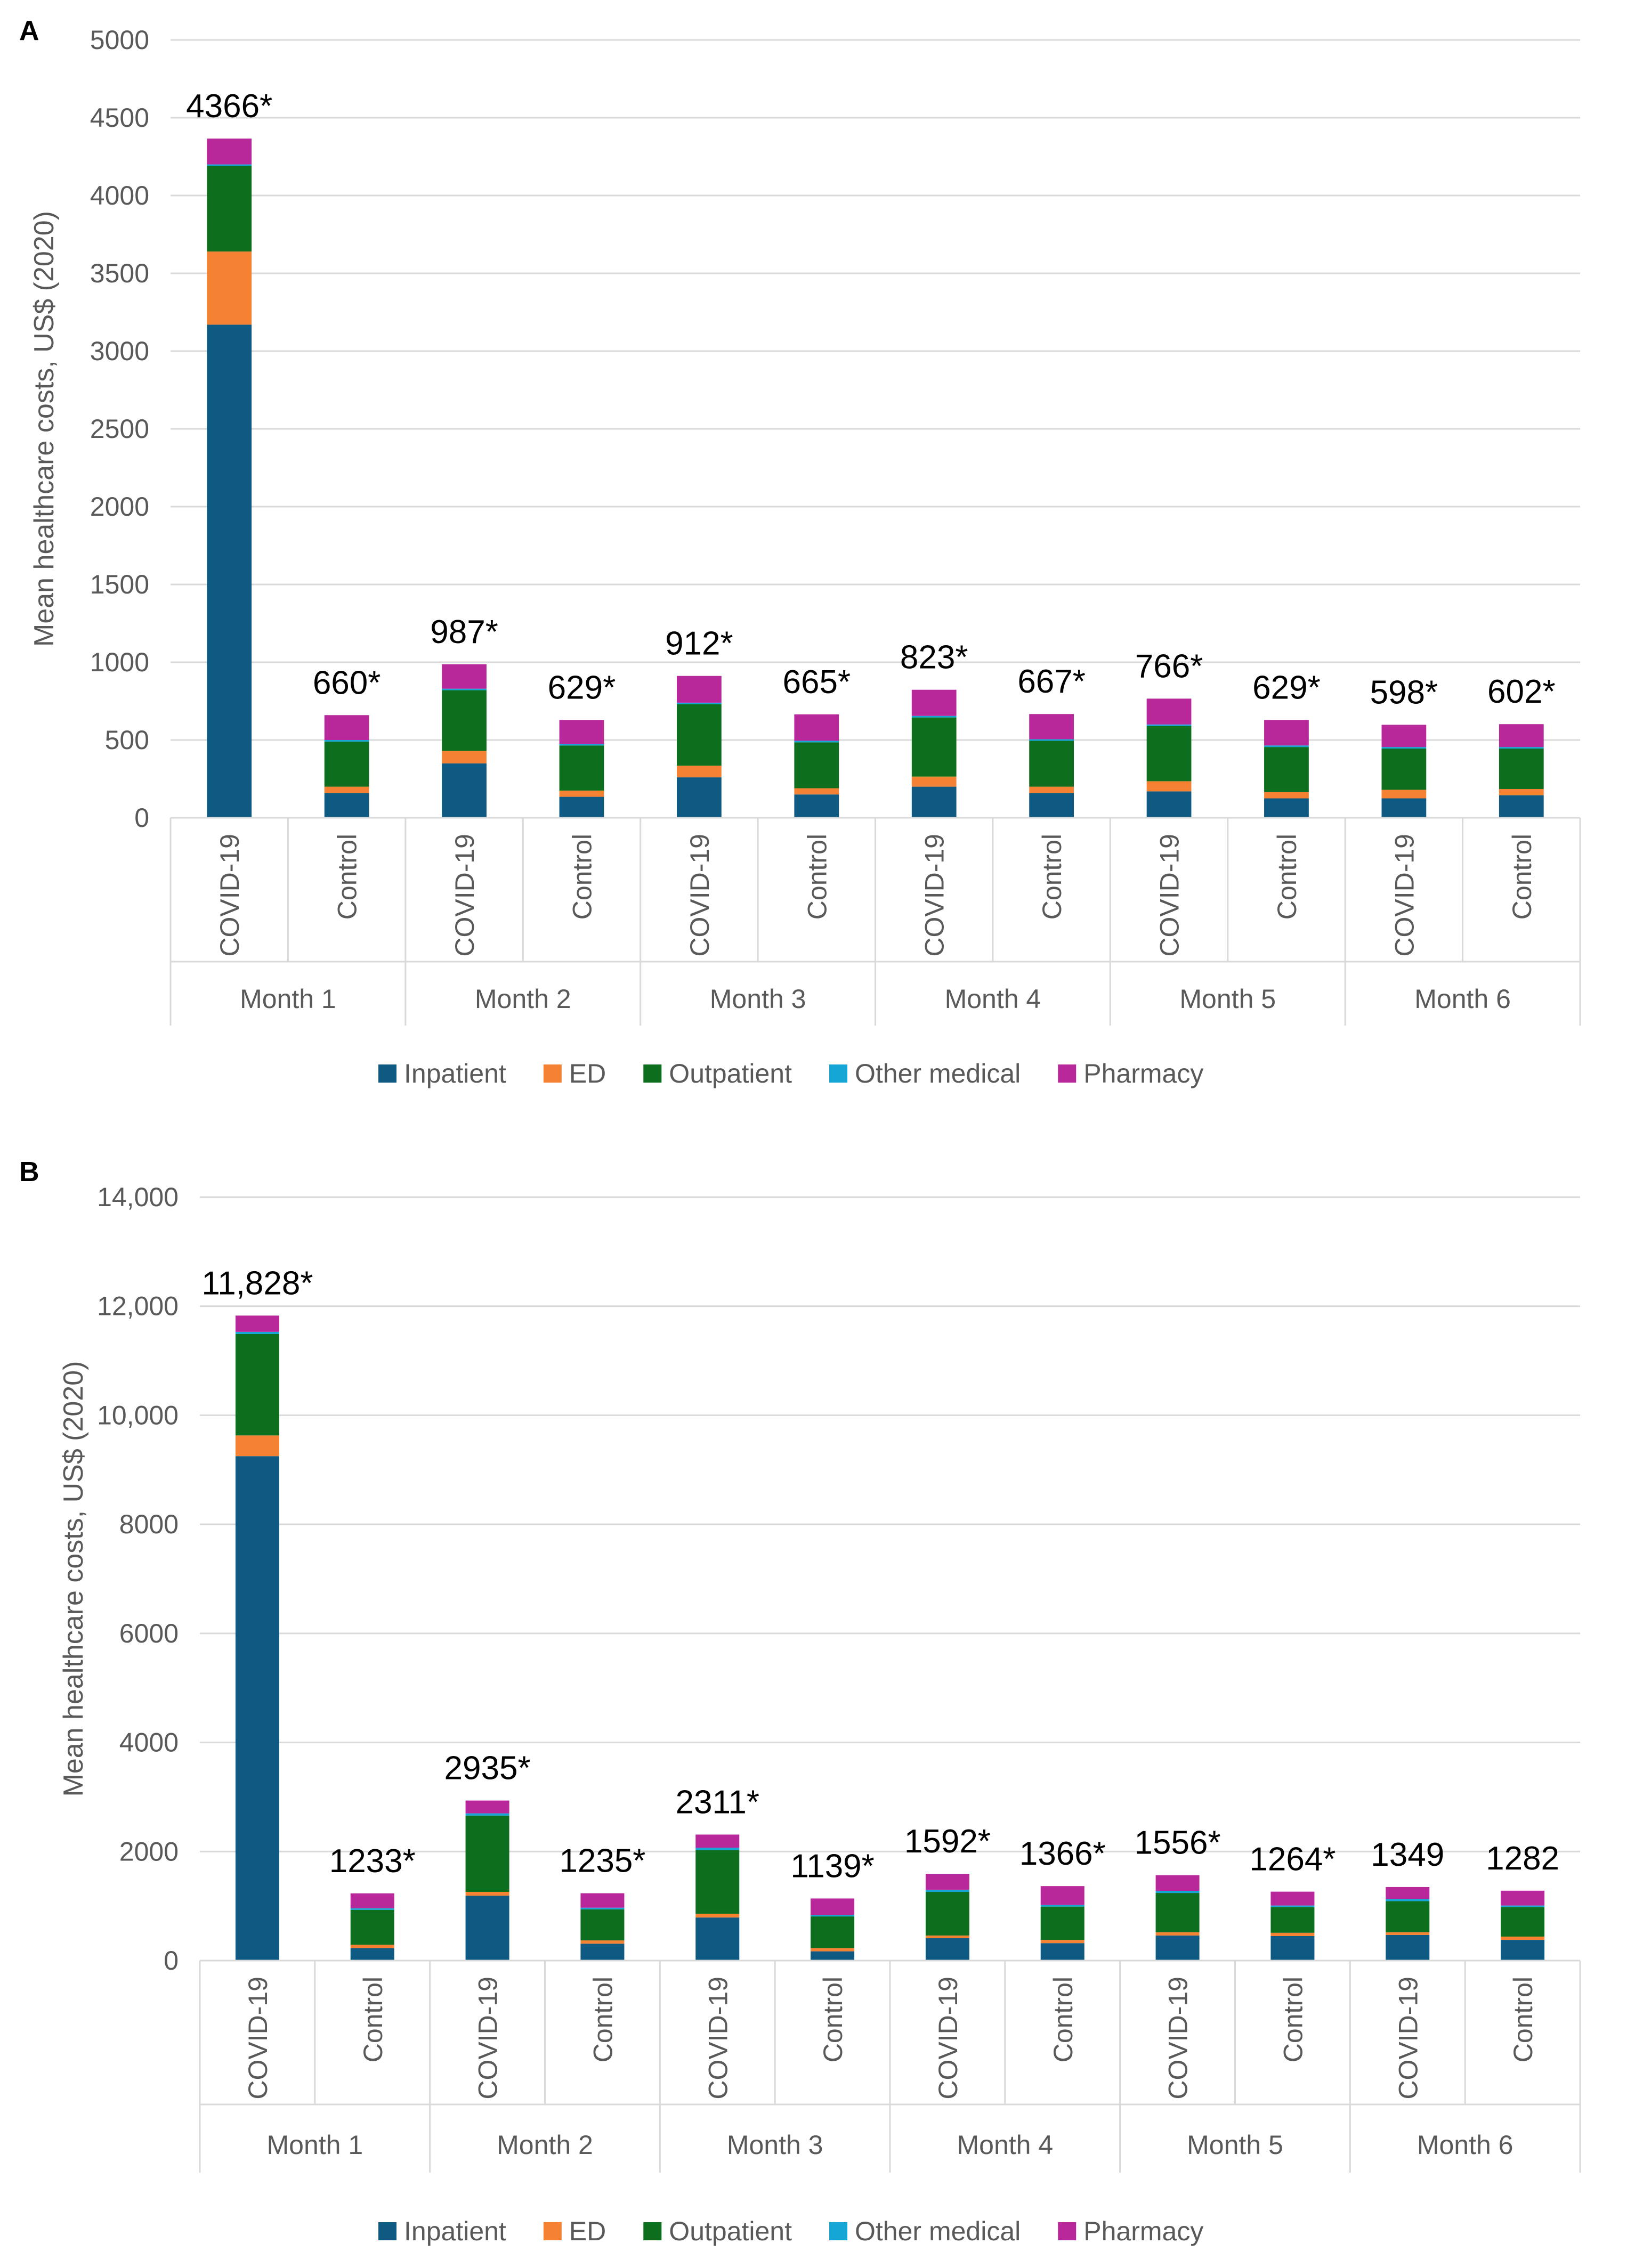  Describe the element at coordinates (347, 683) in the screenshot. I see `bar-total-label: 660*` at that location.